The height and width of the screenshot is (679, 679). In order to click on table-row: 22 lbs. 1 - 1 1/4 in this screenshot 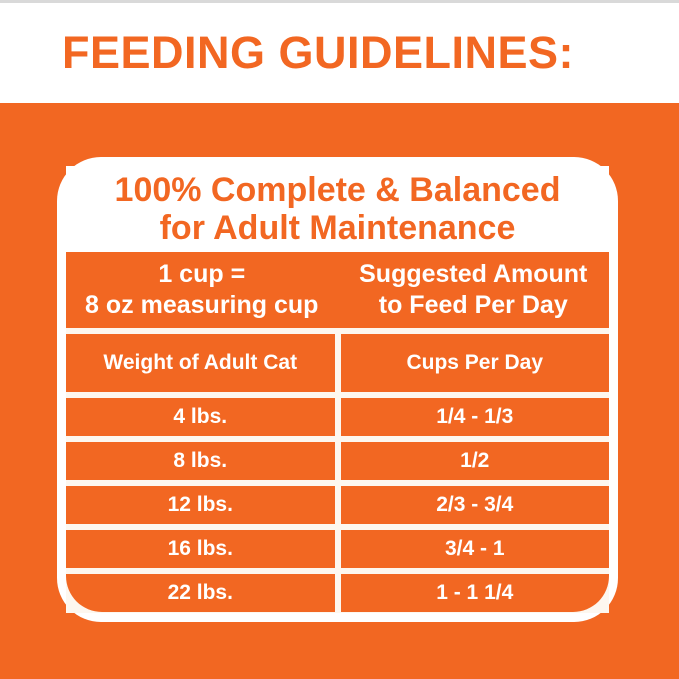, I will do `click(337, 593)`.